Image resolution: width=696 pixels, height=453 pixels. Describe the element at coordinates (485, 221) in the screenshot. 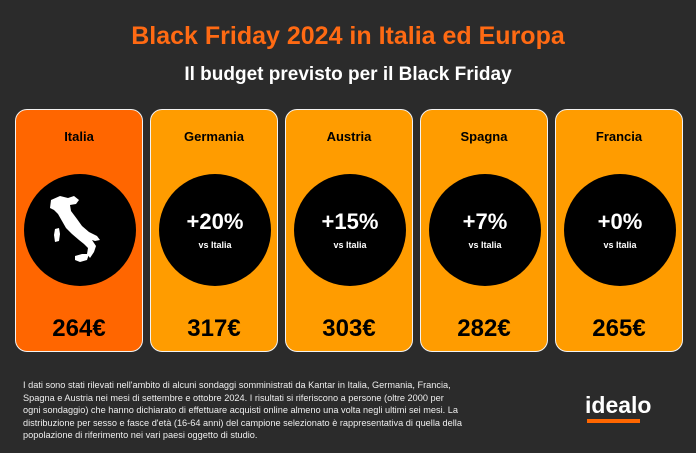

I see `change-percent: +7%` at that location.